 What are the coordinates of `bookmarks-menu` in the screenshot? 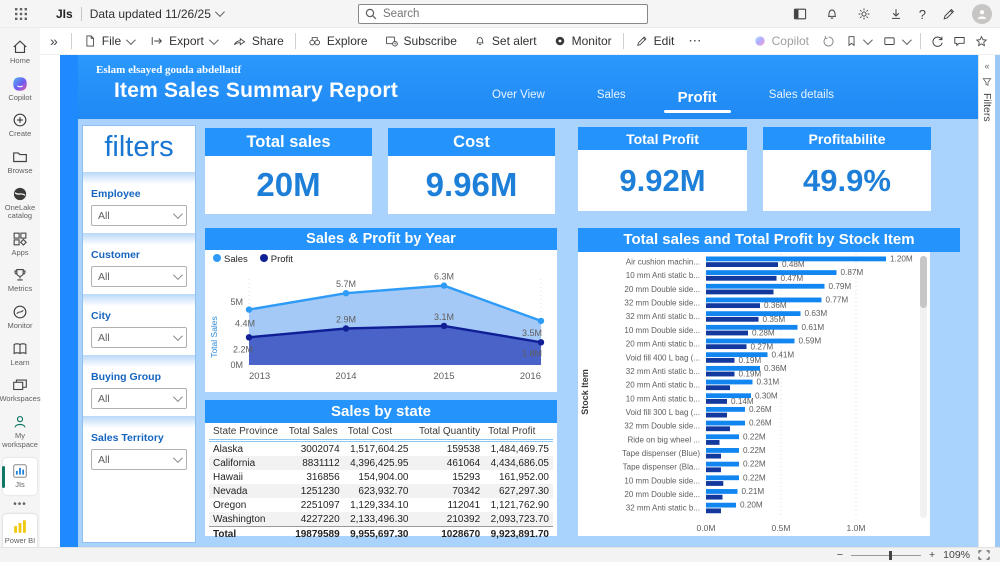 It's located at (857, 41).